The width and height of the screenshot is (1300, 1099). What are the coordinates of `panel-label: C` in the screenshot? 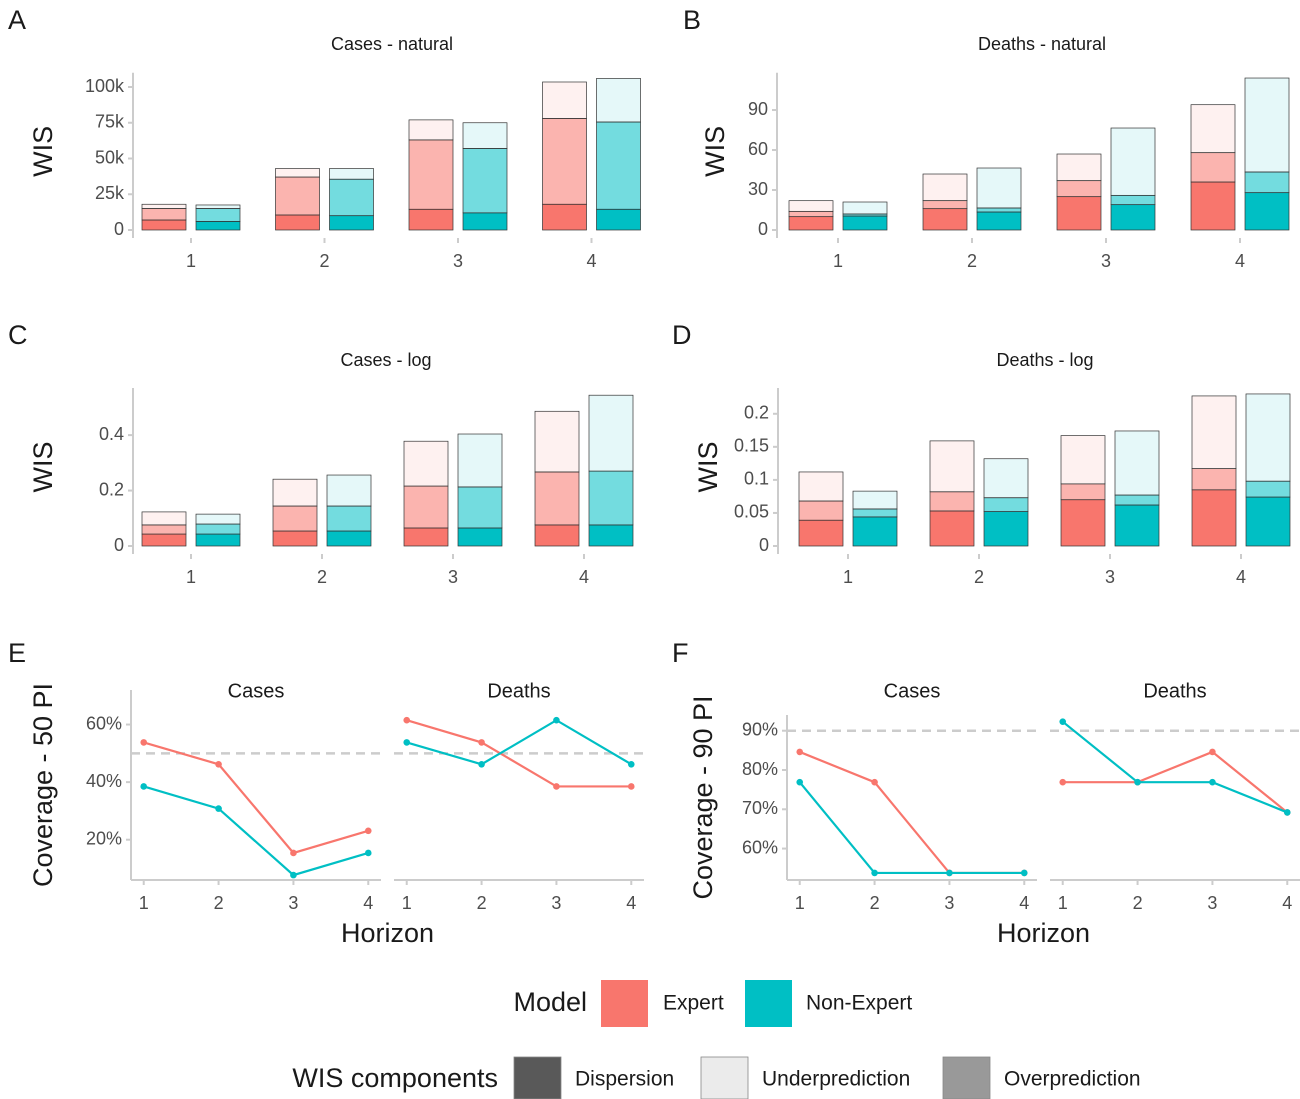 It's located at (18, 335).